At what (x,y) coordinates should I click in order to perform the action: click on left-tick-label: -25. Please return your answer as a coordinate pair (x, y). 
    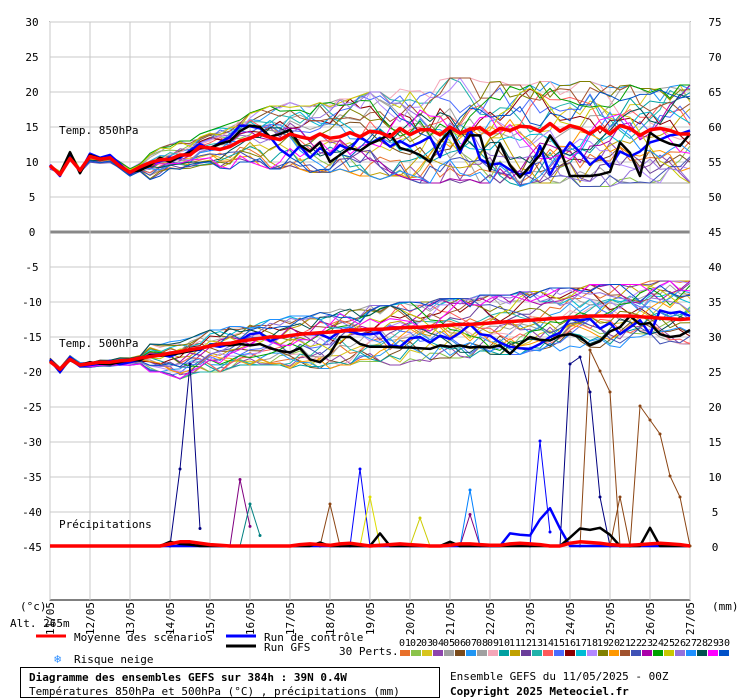
    Looking at the image, I should click on (32, 407).